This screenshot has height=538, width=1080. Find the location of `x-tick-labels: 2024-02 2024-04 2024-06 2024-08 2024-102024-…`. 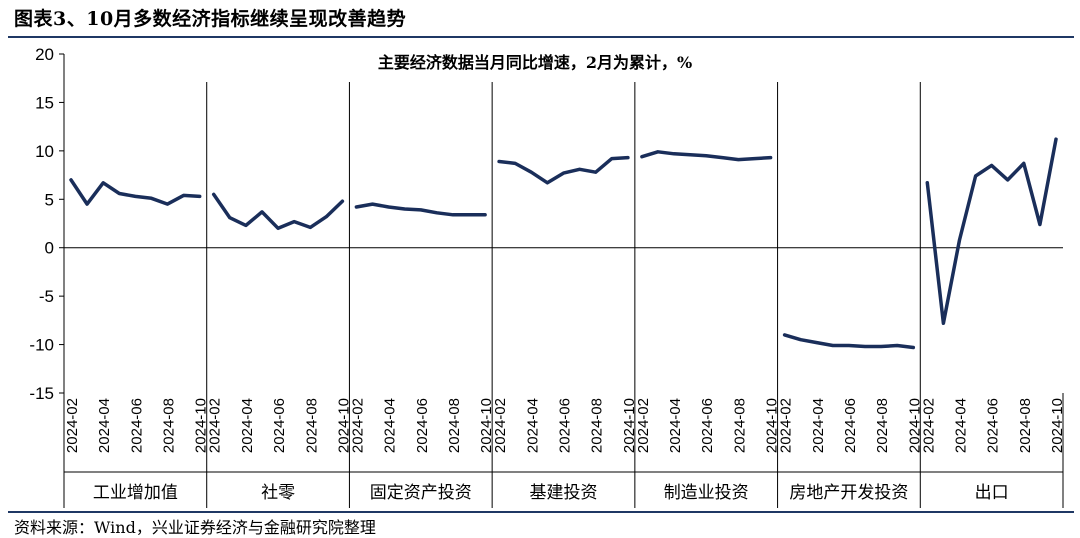

x-tick-labels: 2024-02 2024-04 2024-06 2024-08 2024-102024-… is located at coordinates (565, 425).